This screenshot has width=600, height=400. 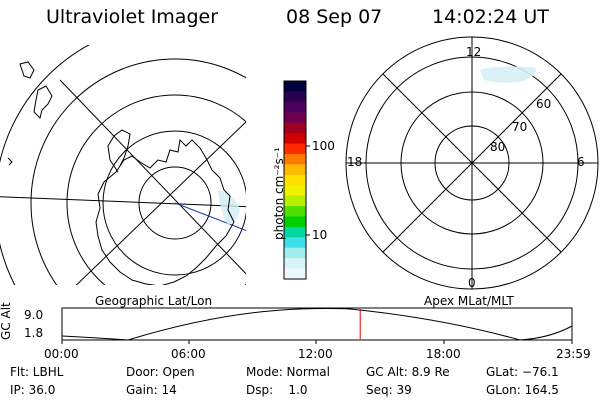 I want to click on info-gain: Gain: 14, so click(x=151, y=390).